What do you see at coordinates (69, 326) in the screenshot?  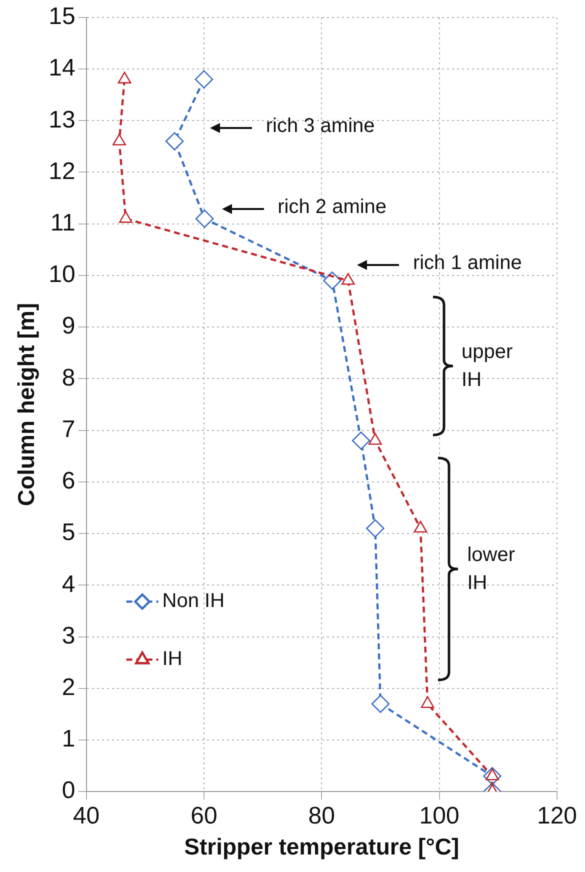 I see `y-tick-label: 9` at bounding box center [69, 326].